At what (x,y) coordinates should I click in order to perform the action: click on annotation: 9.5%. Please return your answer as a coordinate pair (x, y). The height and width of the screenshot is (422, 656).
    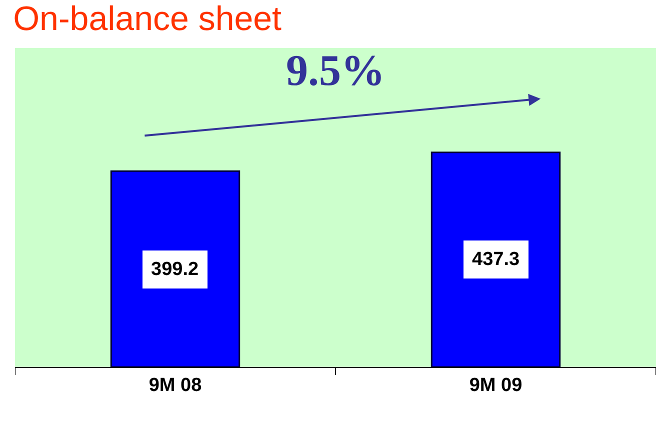
    Looking at the image, I should click on (335, 70).